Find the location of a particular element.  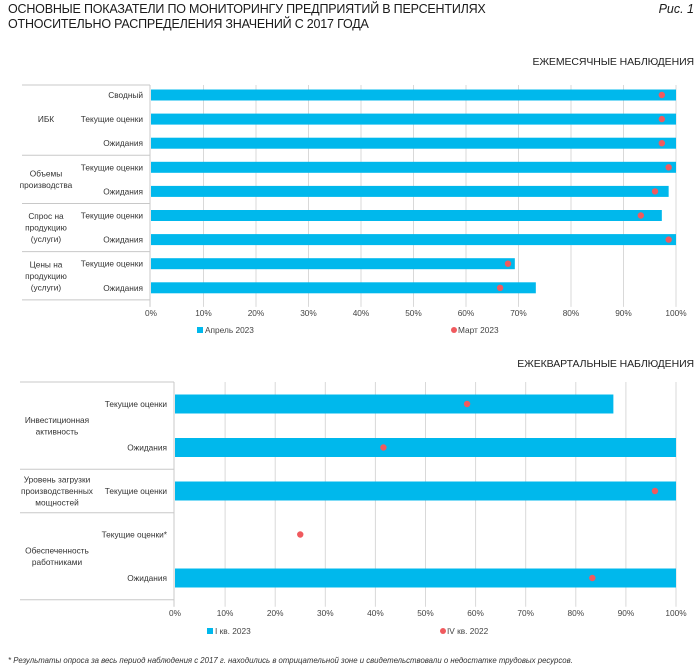

legend-label: IV кв. 2022 is located at coordinates (468, 631).